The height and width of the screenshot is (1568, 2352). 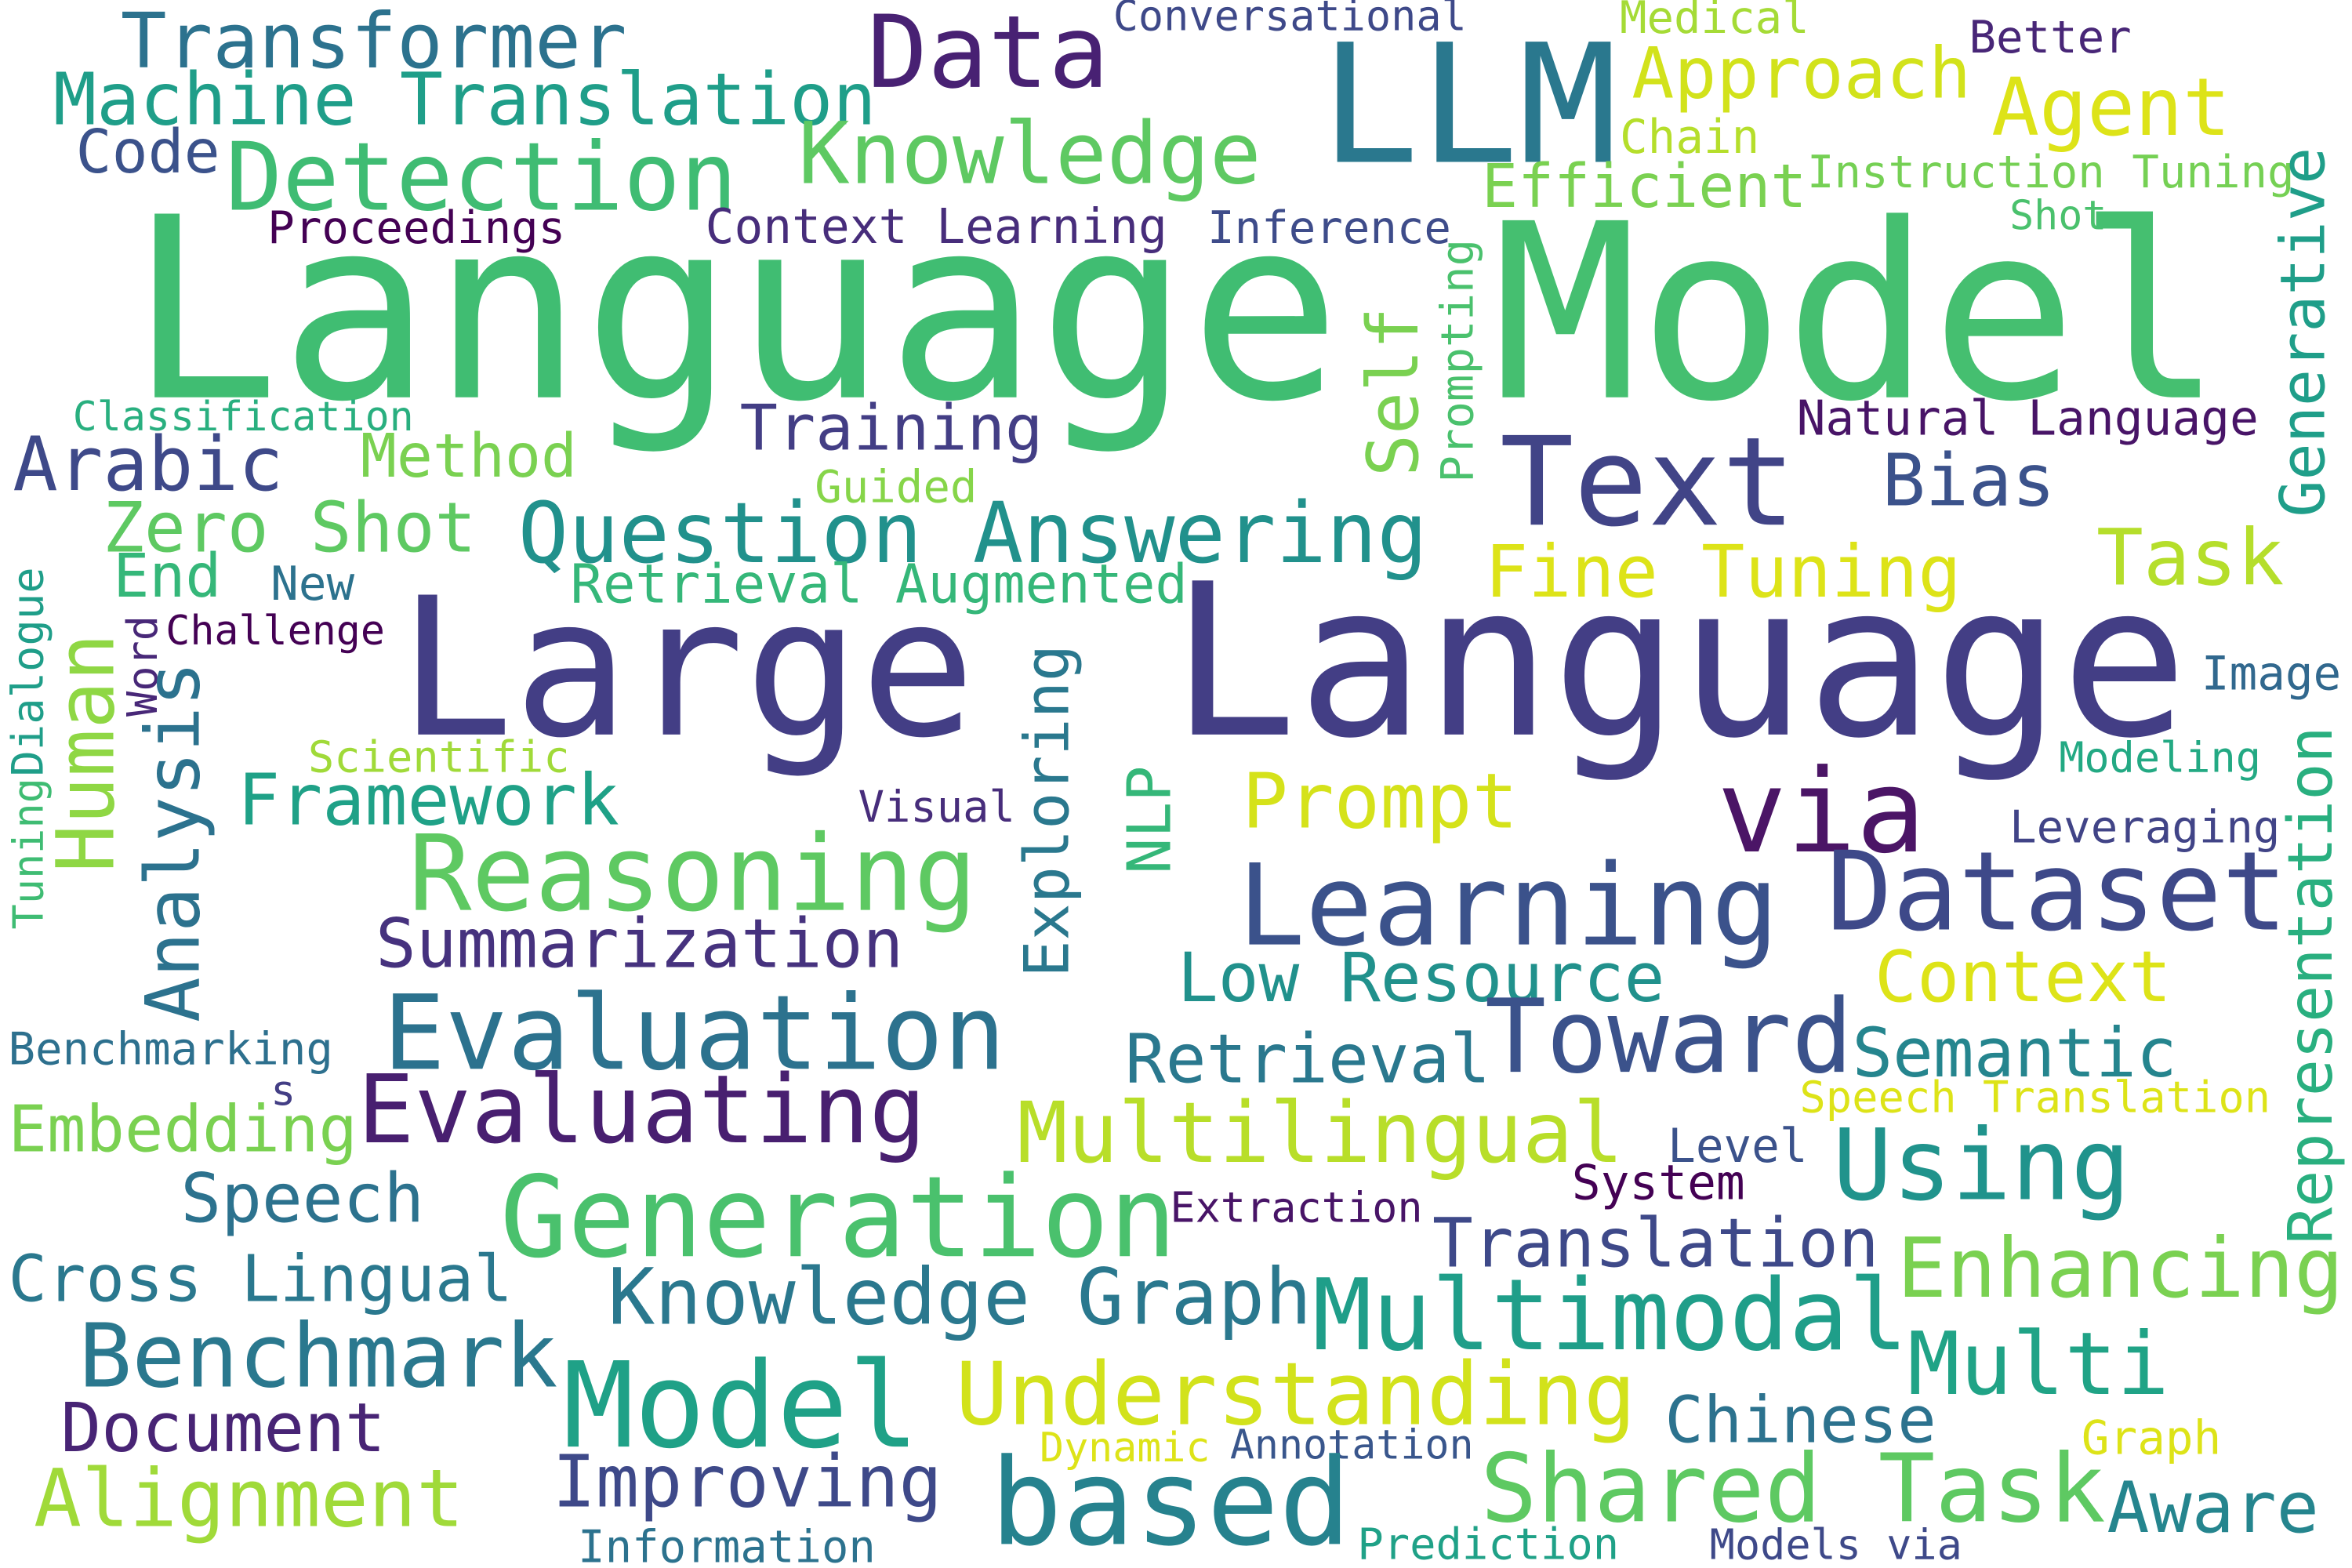 What do you see at coordinates (416, 228) in the screenshot?
I see `word: Proceedings` at bounding box center [416, 228].